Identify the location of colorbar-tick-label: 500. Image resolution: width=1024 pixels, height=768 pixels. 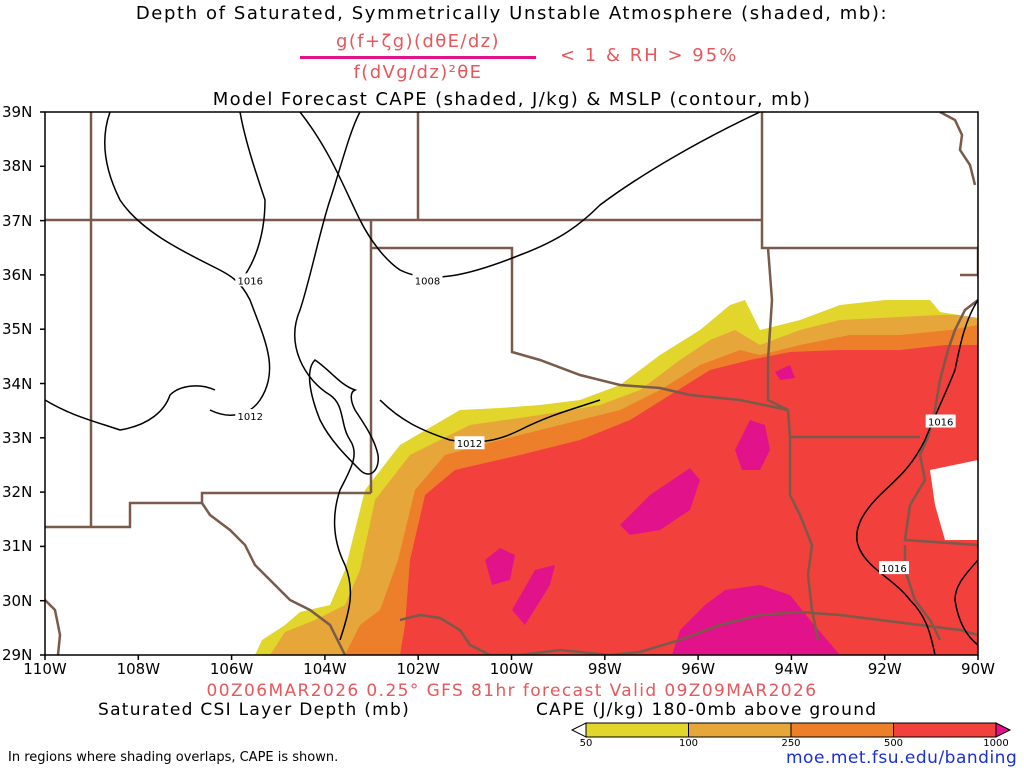
(893, 743).